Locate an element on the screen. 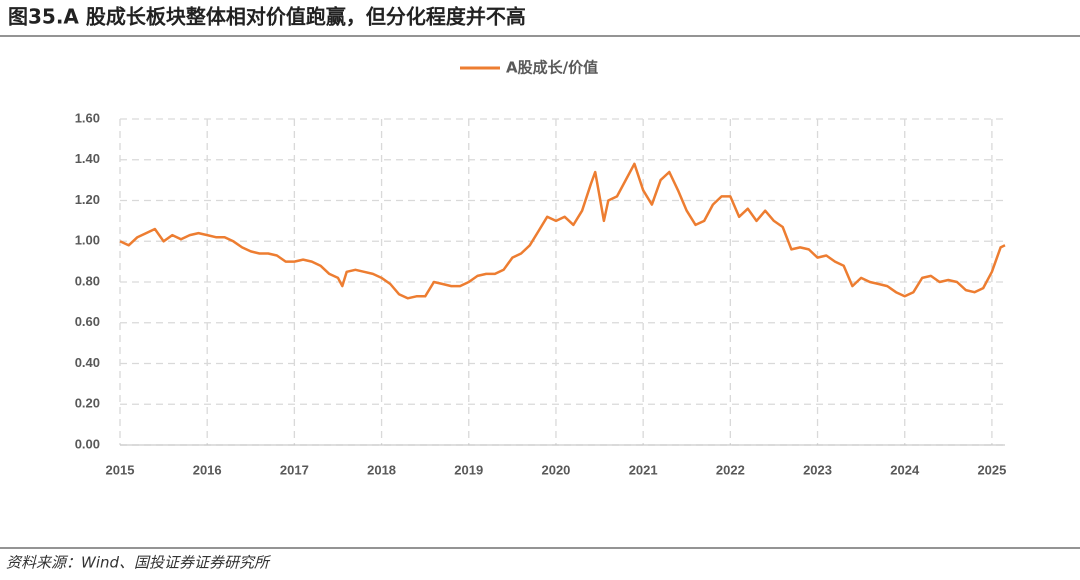  y-tick-label: 0.40 is located at coordinates (87, 362).